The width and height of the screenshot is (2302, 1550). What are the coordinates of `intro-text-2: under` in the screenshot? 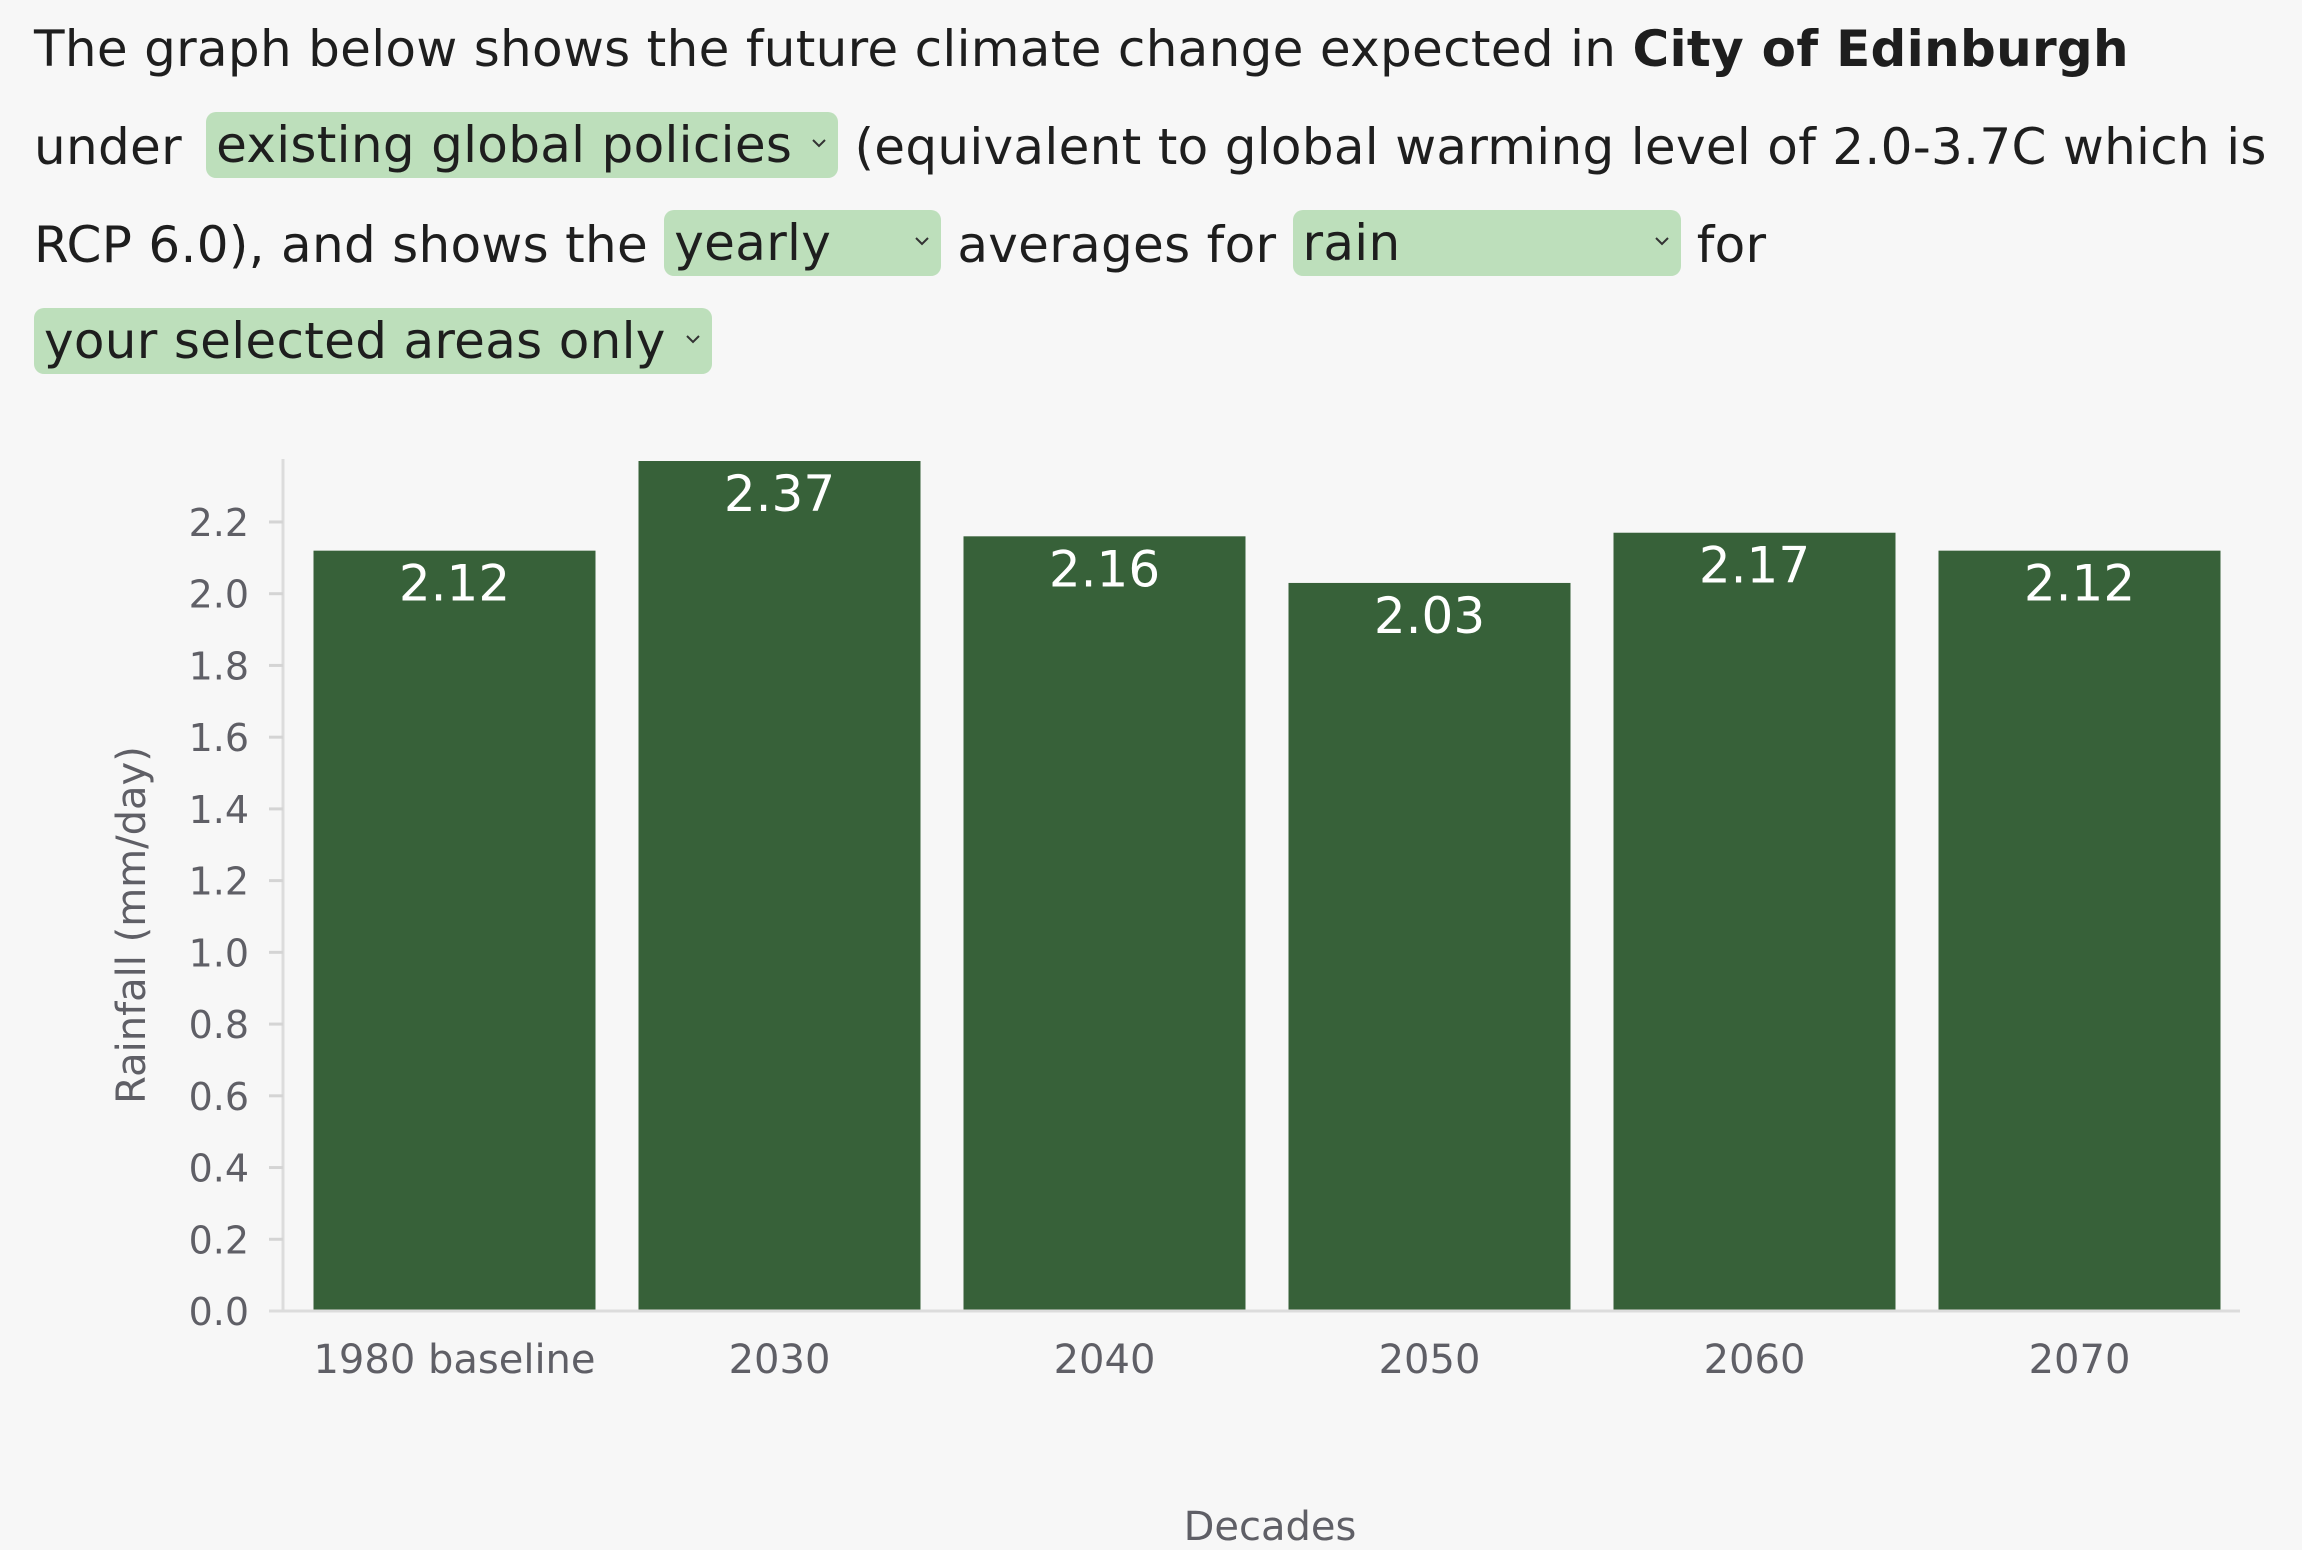 It's located at (116, 147).